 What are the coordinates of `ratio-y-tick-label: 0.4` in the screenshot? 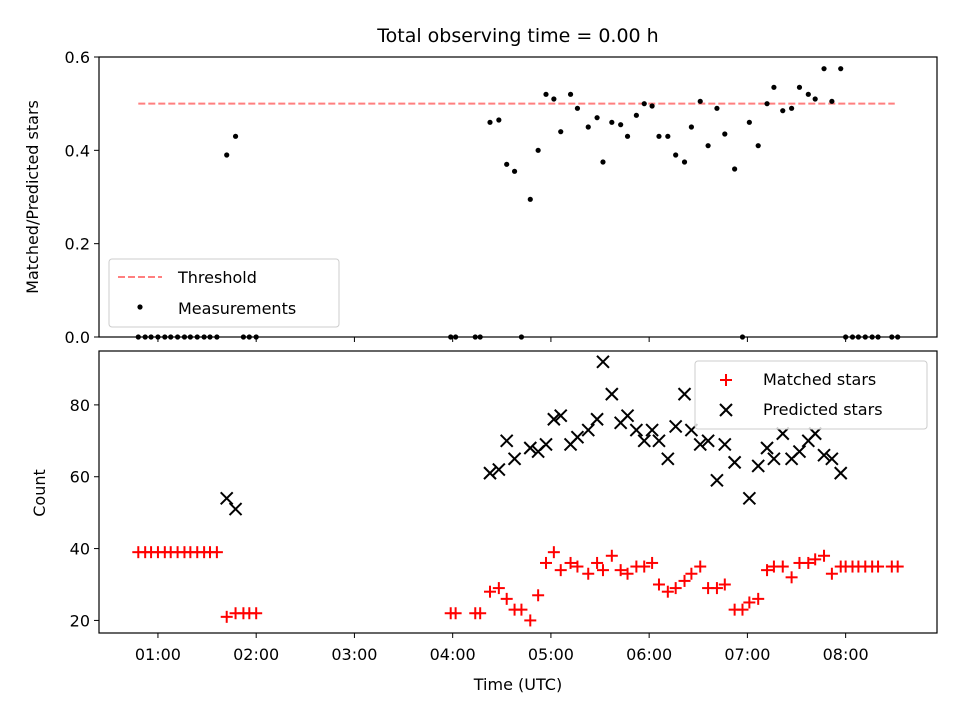 It's located at (77, 150).